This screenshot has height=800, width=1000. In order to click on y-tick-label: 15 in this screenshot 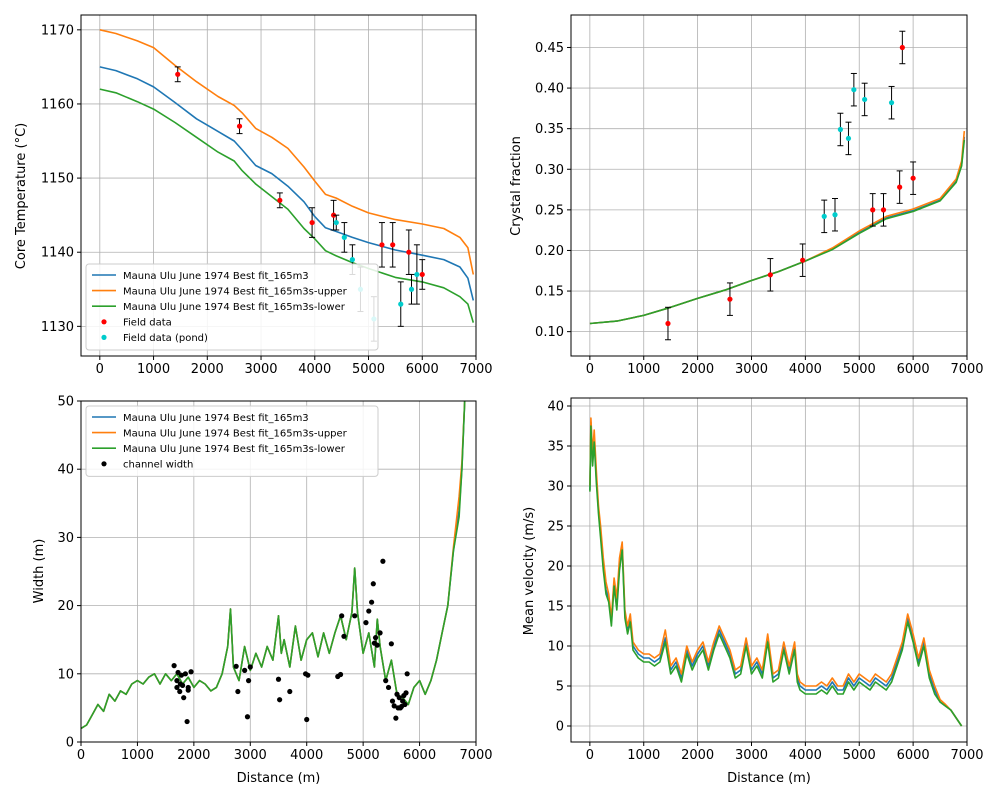, I will do `click(555, 607)`.